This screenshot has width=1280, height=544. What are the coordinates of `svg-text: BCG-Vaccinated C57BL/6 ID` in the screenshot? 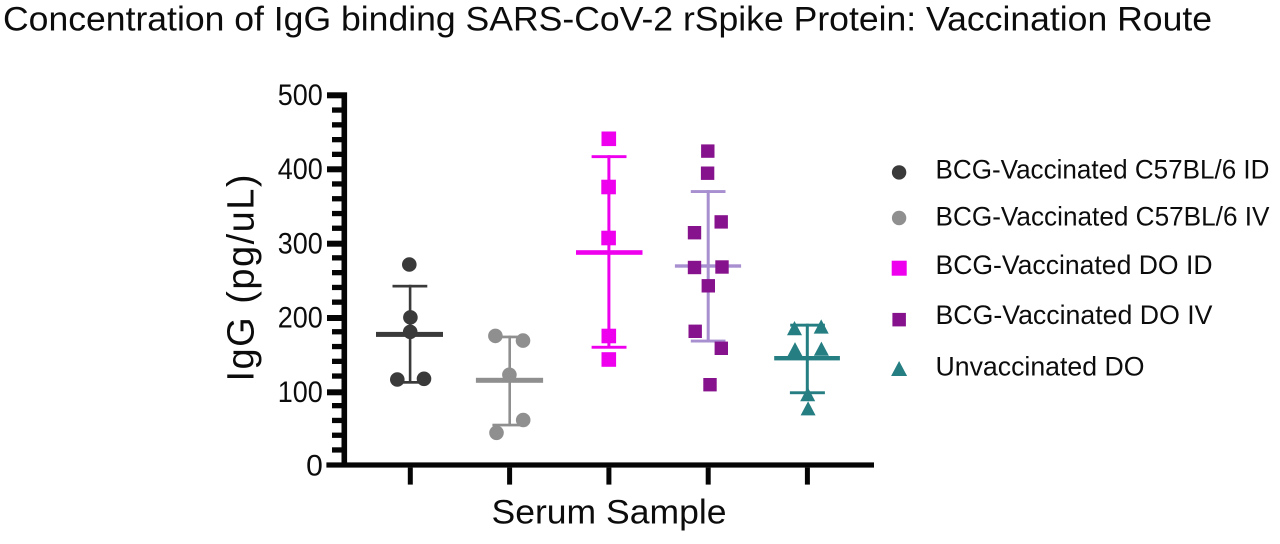 It's located at (1103, 170).